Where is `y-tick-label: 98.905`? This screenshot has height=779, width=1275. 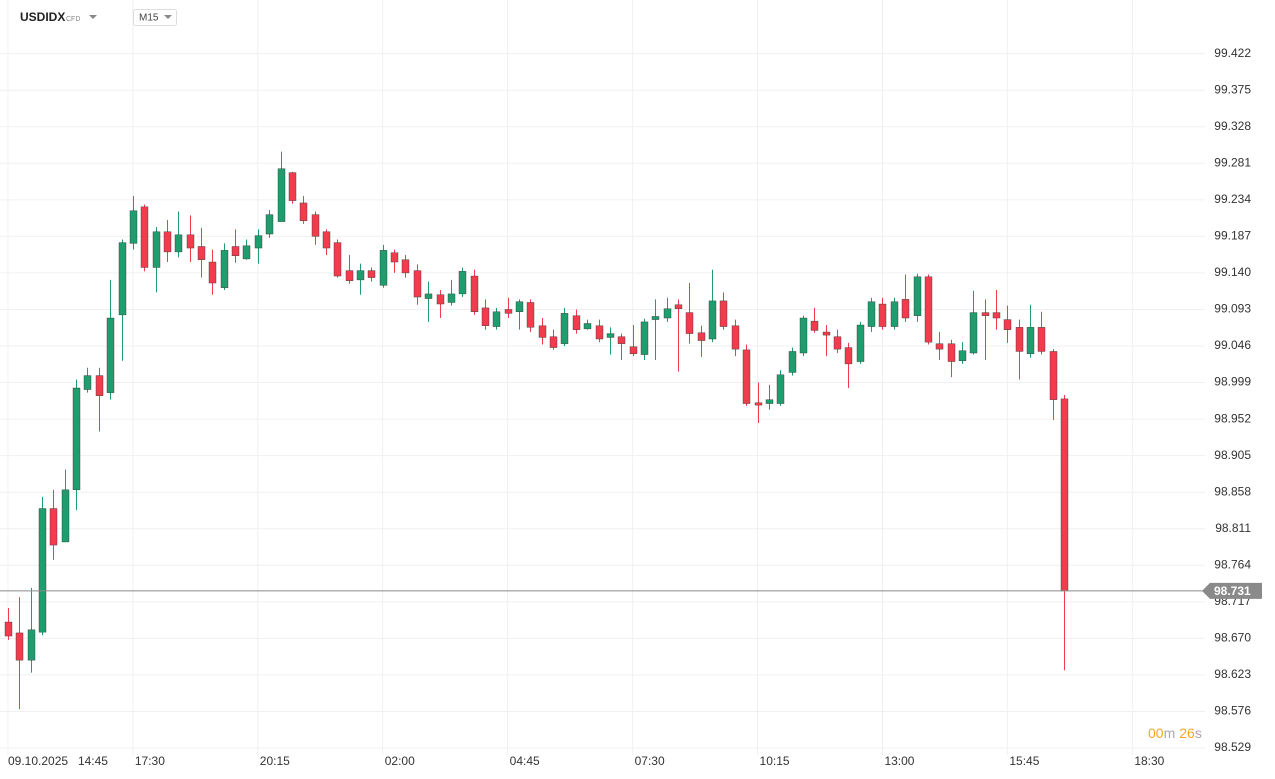 y-tick-label: 98.905 is located at coordinates (1232, 455).